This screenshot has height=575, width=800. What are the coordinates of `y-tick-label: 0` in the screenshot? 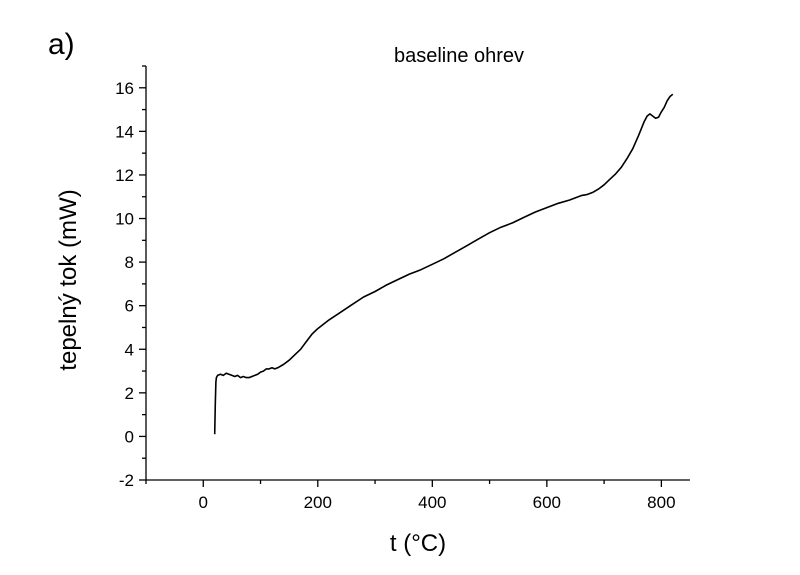 It's located at (129, 436).